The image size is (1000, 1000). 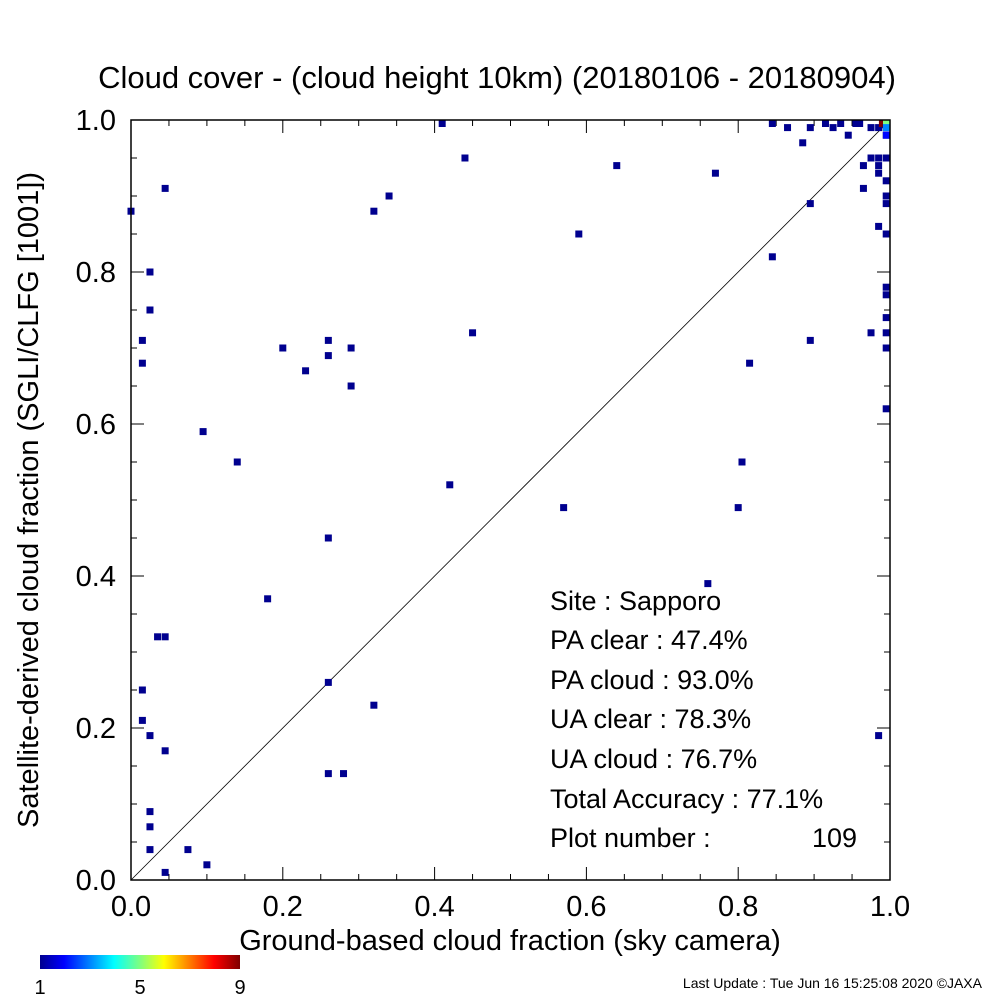 I want to click on plot-number-value: 109, so click(x=834, y=838).